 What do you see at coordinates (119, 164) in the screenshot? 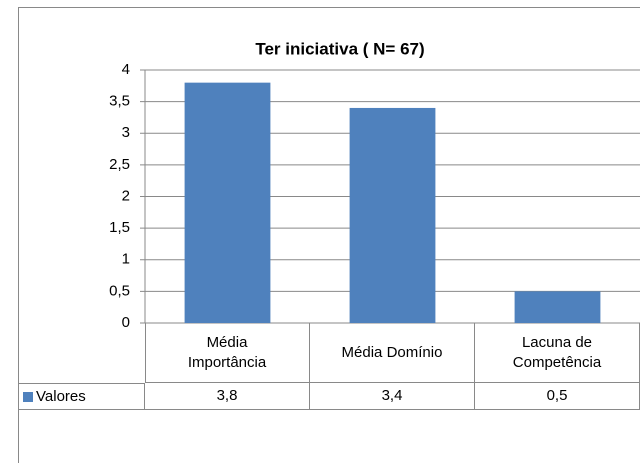
I see `y-tick-label: 2,5` at bounding box center [119, 164].